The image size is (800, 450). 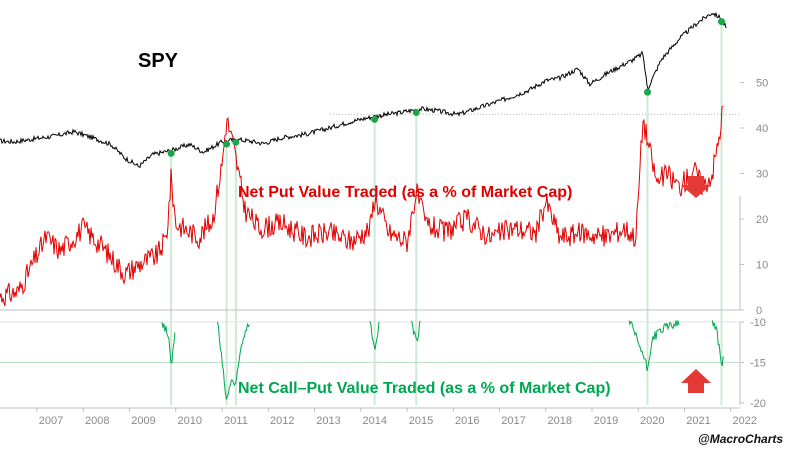 I want to click on call-y-tick-label: -20, so click(x=758, y=404).